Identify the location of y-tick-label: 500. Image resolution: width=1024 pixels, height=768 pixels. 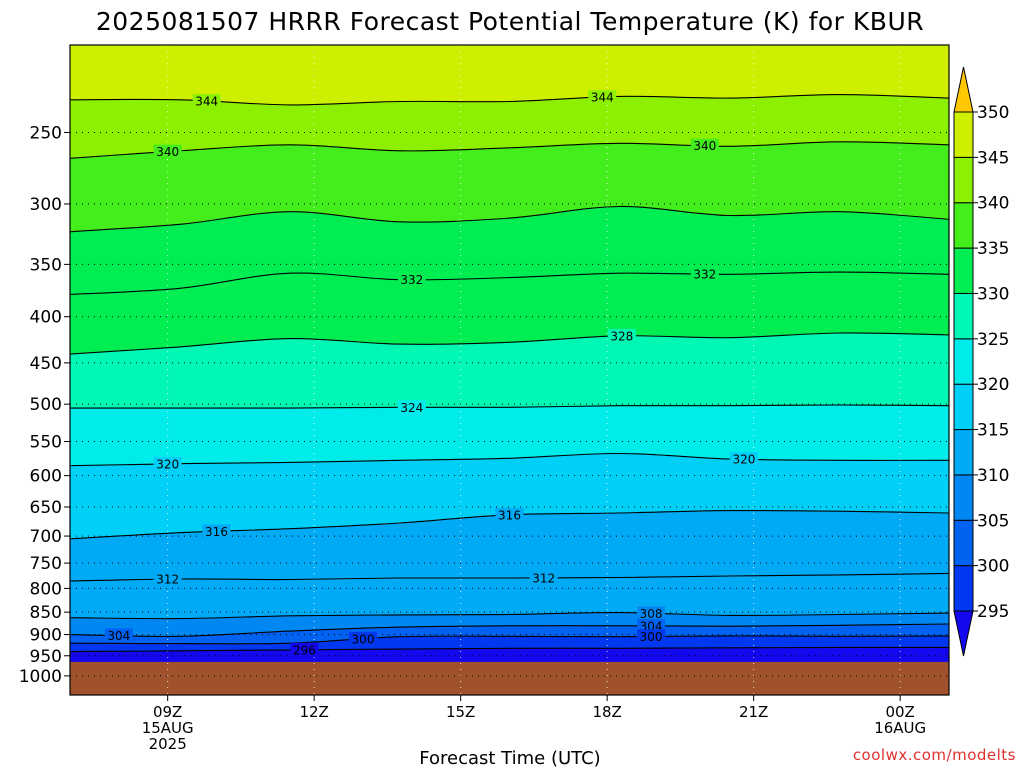
(46, 405).